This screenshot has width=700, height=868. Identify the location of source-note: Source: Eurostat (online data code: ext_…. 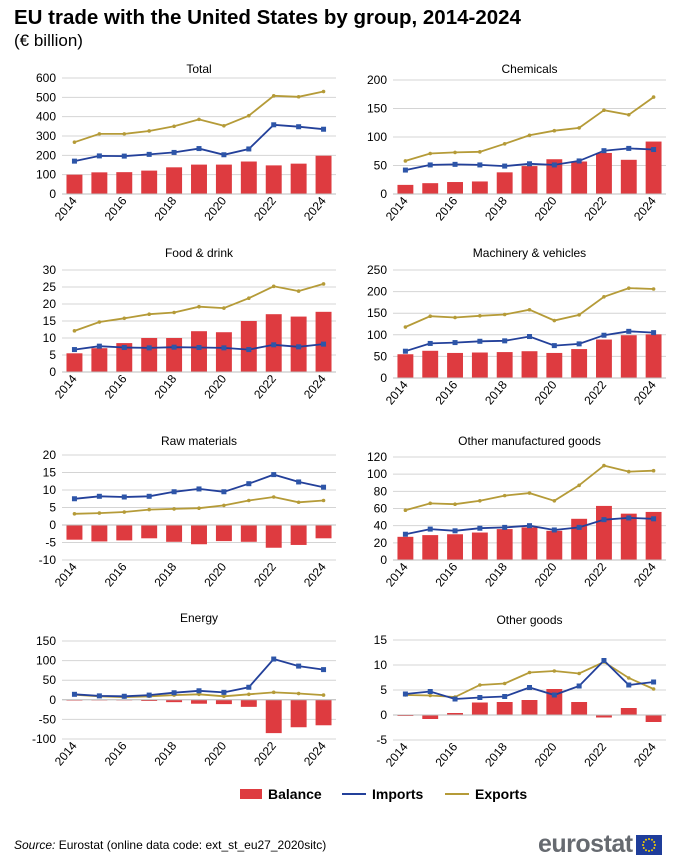
(170, 845).